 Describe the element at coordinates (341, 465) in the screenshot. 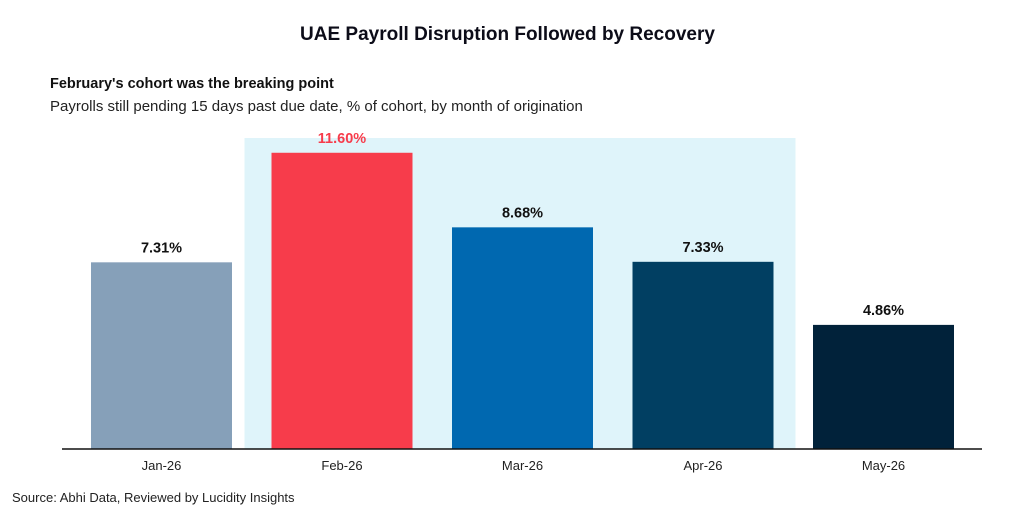

I see `x-tick-label-feb-26: Feb-26` at that location.